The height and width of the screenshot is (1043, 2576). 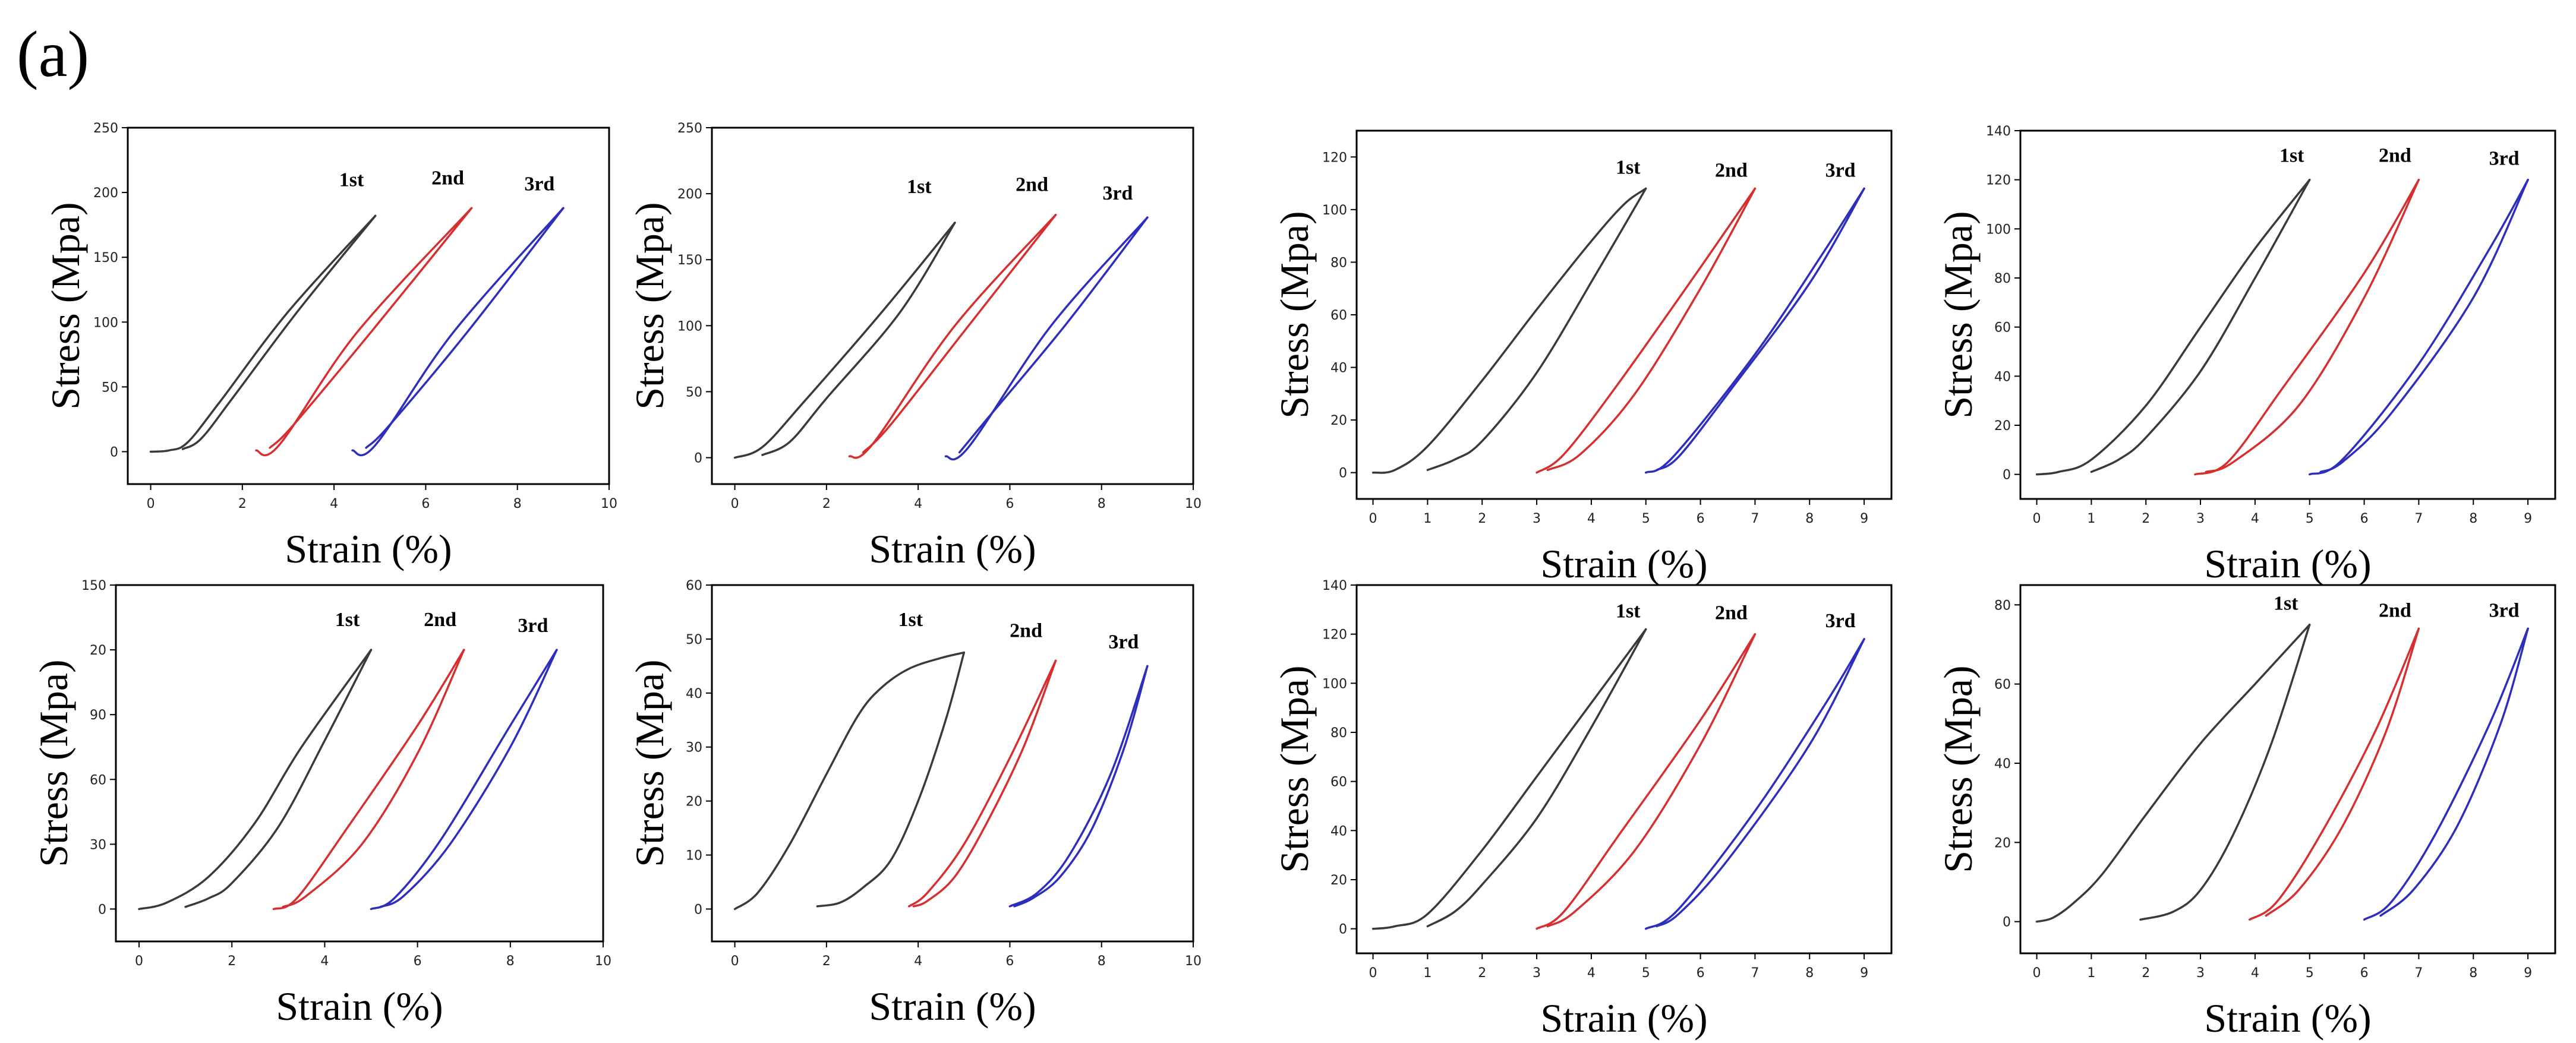 What do you see at coordinates (694, 640) in the screenshot?
I see `y-tick-label: 50` at bounding box center [694, 640].